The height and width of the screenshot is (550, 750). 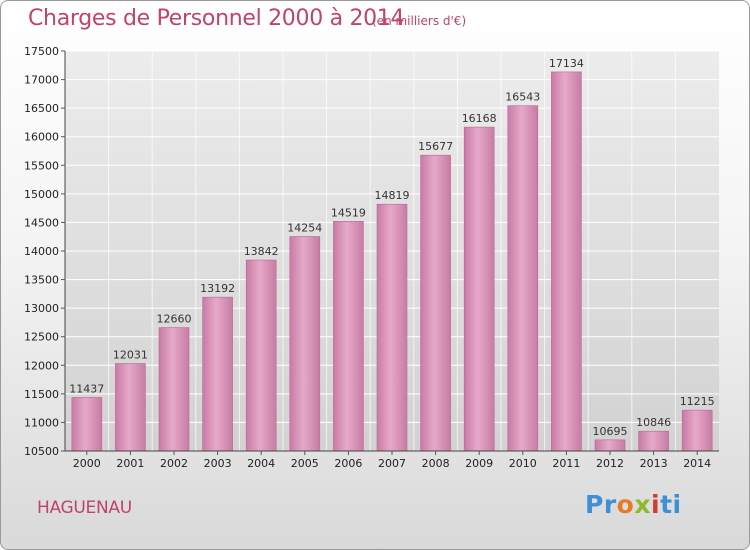 What do you see at coordinates (625, 504) in the screenshot?
I see `logo-part: o` at bounding box center [625, 504].